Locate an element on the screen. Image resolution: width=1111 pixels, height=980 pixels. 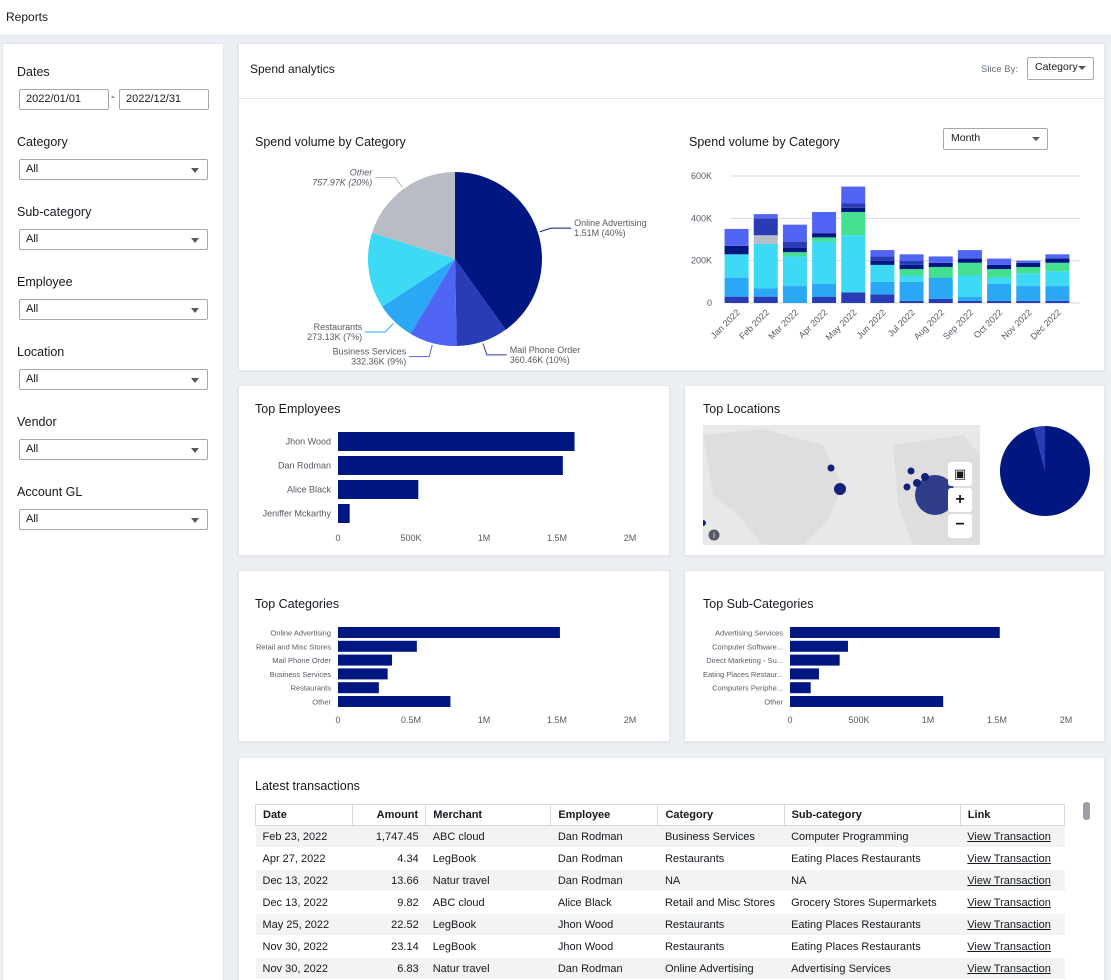
column-header-category: Category is located at coordinates (721, 815).